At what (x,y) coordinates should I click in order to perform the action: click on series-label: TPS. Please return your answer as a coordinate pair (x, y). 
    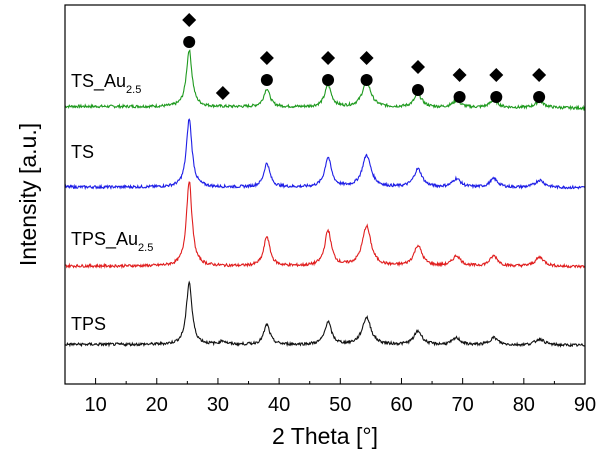
    Looking at the image, I should click on (88, 324).